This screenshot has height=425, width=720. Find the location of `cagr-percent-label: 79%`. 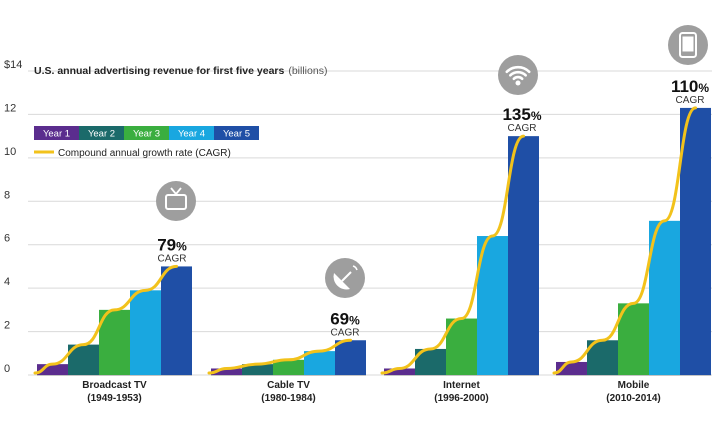

cagr-percent-label: 79% is located at coordinates (172, 244).